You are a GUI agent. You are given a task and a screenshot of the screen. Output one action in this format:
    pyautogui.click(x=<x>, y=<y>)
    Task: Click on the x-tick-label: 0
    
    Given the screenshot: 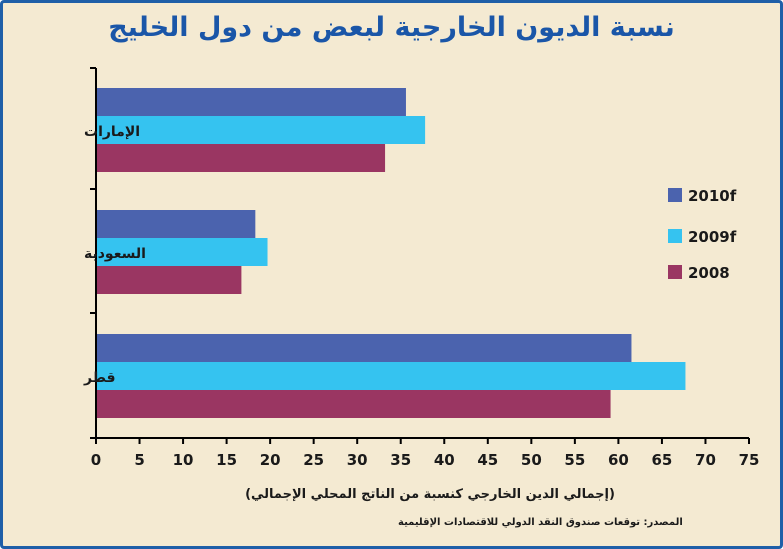 What is the action you would take?
    pyautogui.click(x=96, y=460)
    